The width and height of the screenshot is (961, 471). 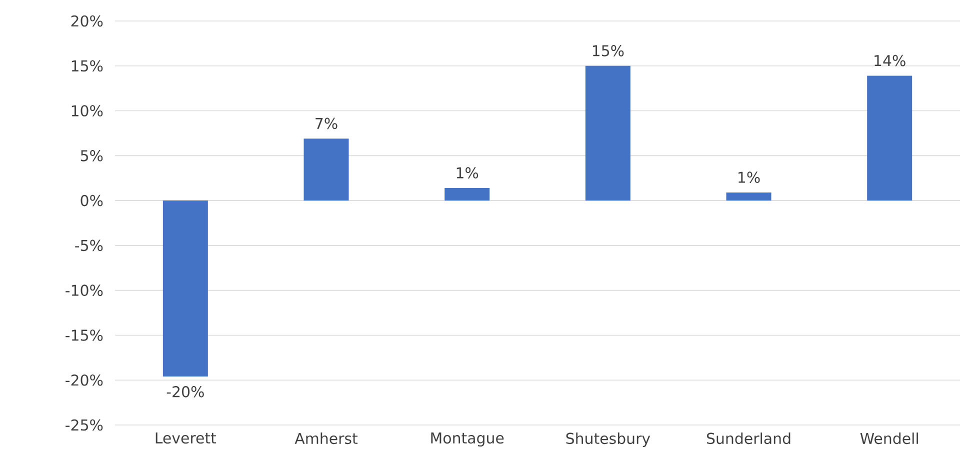 I want to click on y-tick-label: 5%, so click(x=91, y=156).